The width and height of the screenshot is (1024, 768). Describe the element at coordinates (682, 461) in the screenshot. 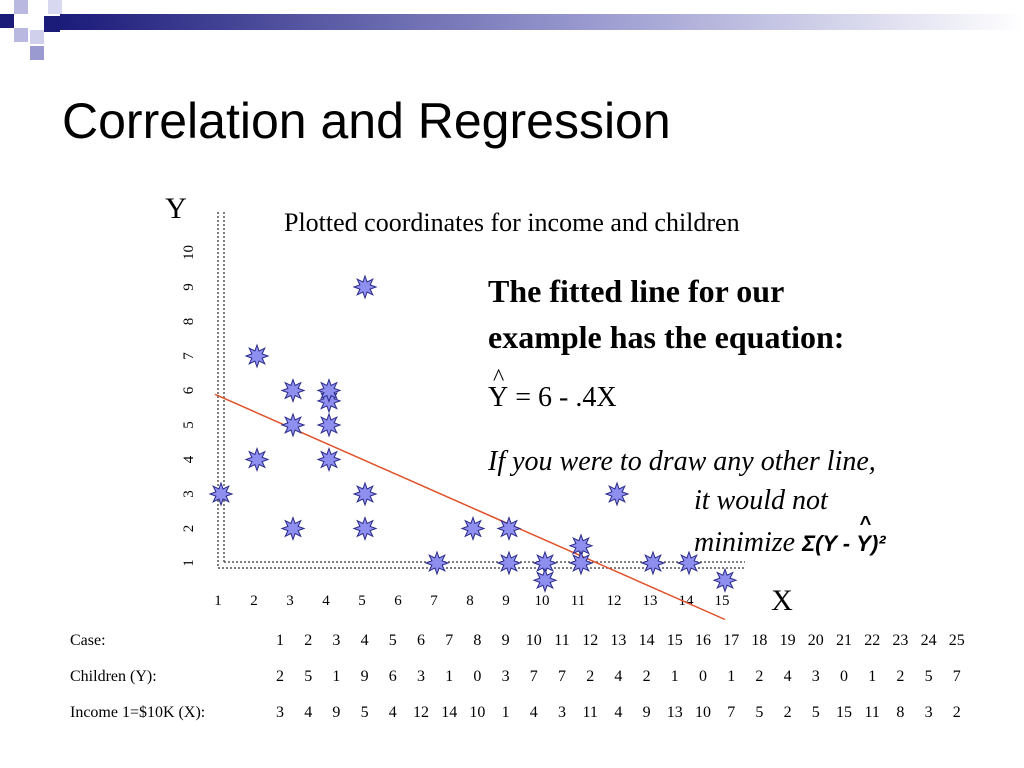

I see `note-line-1: If you were to draw any other line,` at that location.